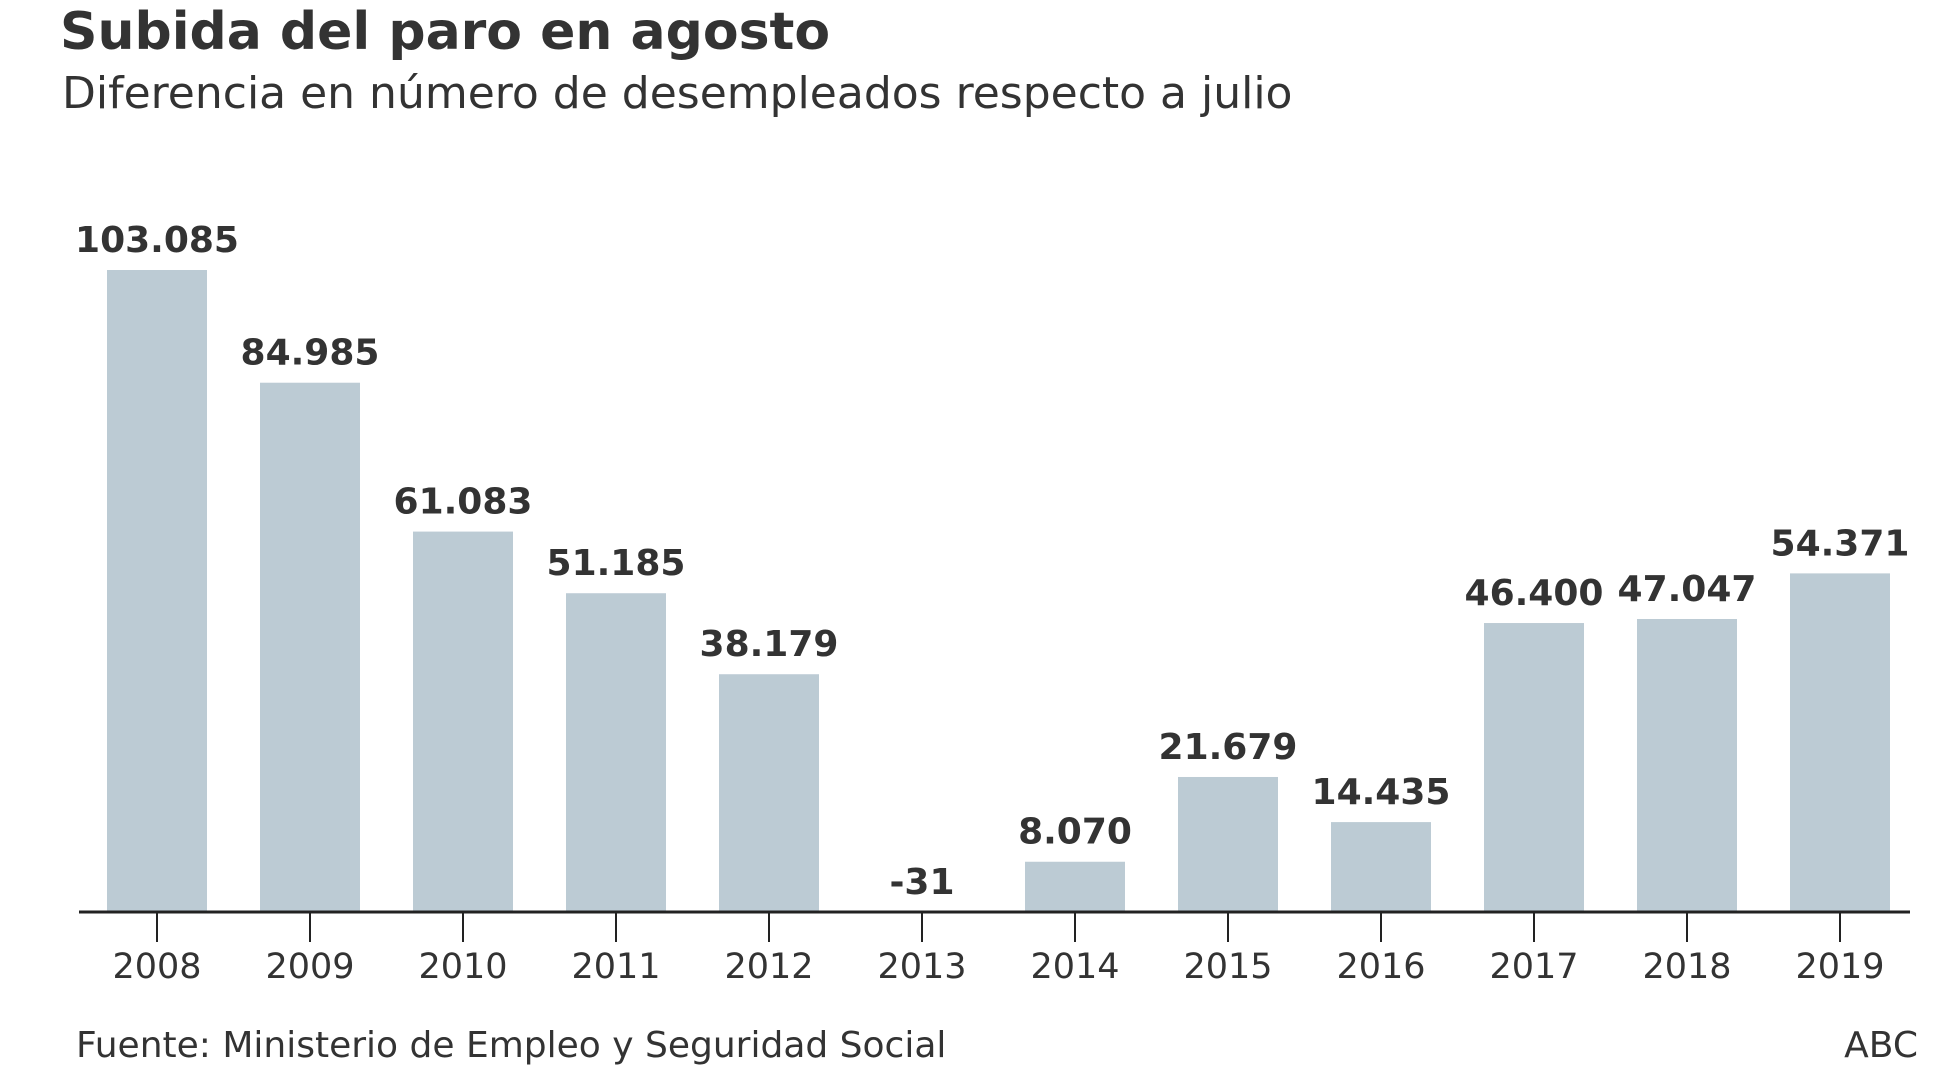 The height and width of the screenshot is (1090, 1937). I want to click on value-label-2010: 61.083, so click(463, 502).